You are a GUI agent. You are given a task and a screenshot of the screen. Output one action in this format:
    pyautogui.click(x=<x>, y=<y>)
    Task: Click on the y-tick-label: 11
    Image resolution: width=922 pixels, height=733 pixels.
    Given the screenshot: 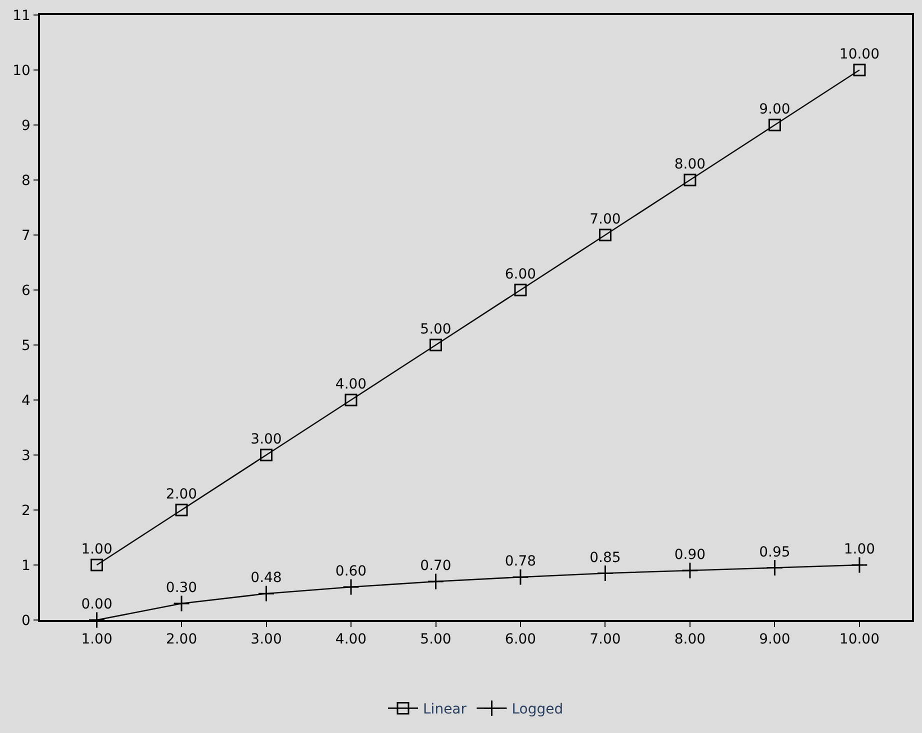 What is the action you would take?
    pyautogui.click(x=21, y=16)
    